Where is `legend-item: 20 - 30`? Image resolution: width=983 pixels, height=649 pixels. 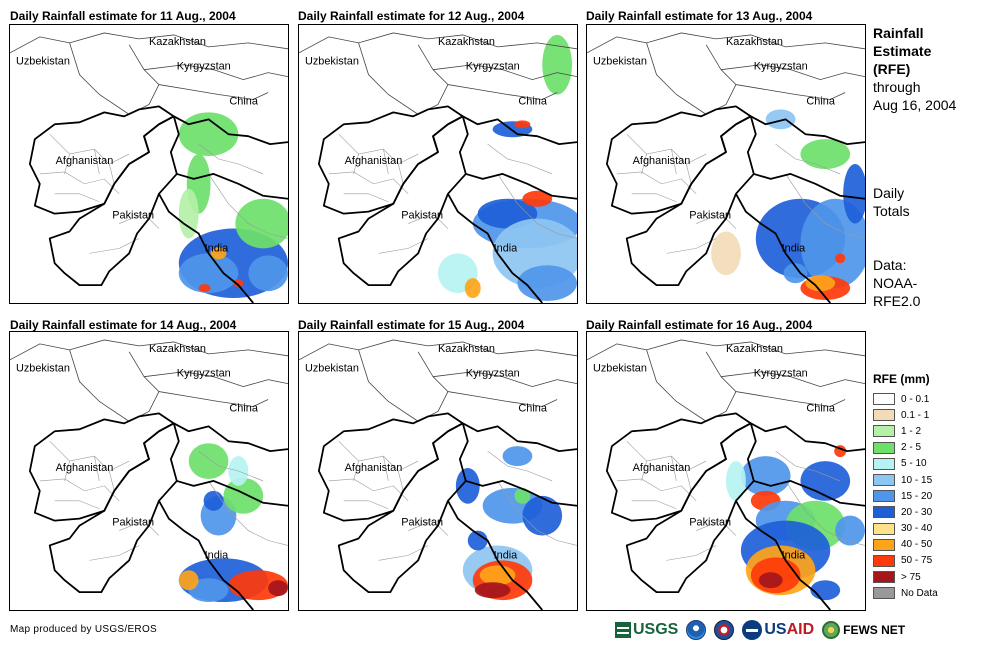 legend-item: 20 - 30 is located at coordinates (905, 512).